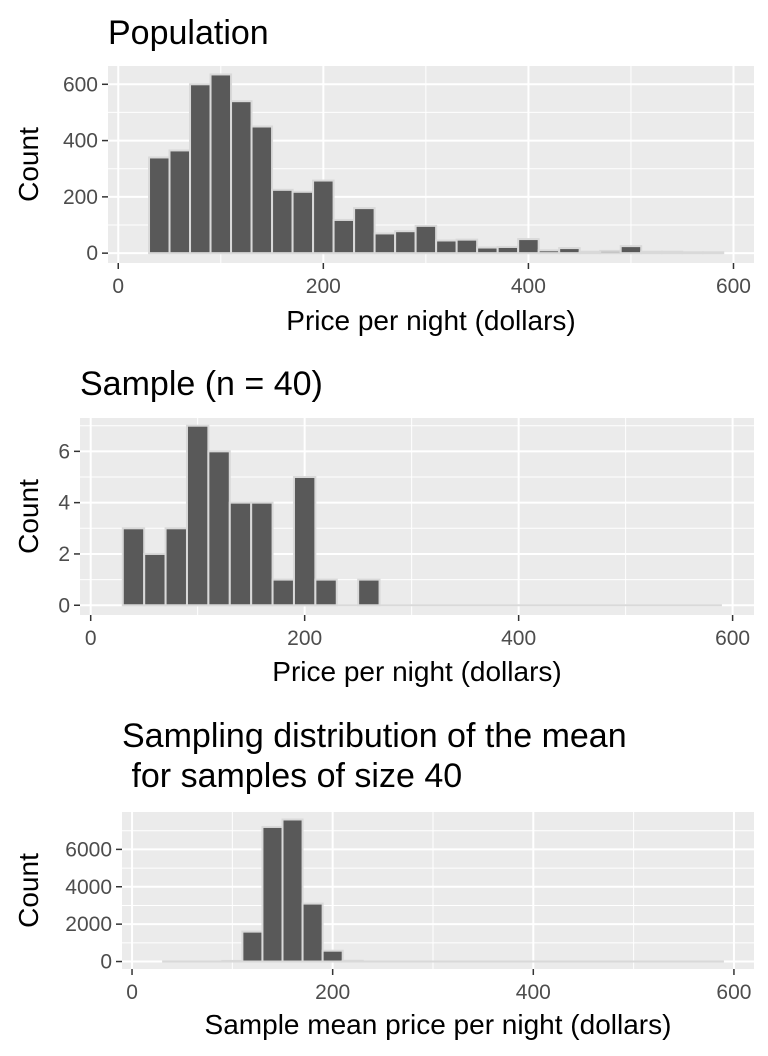 This screenshot has width=768, height=1056. Describe the element at coordinates (88, 887) in the screenshot. I see `y-tick-label: 4000` at that location.